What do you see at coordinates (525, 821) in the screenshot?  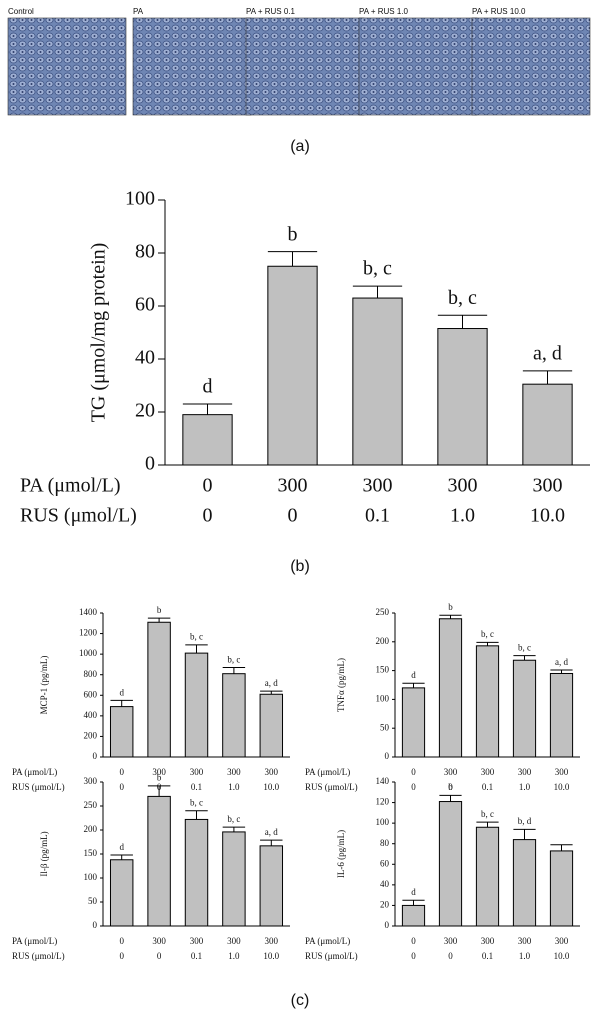 I see `significance-label: b, d` at bounding box center [525, 821].